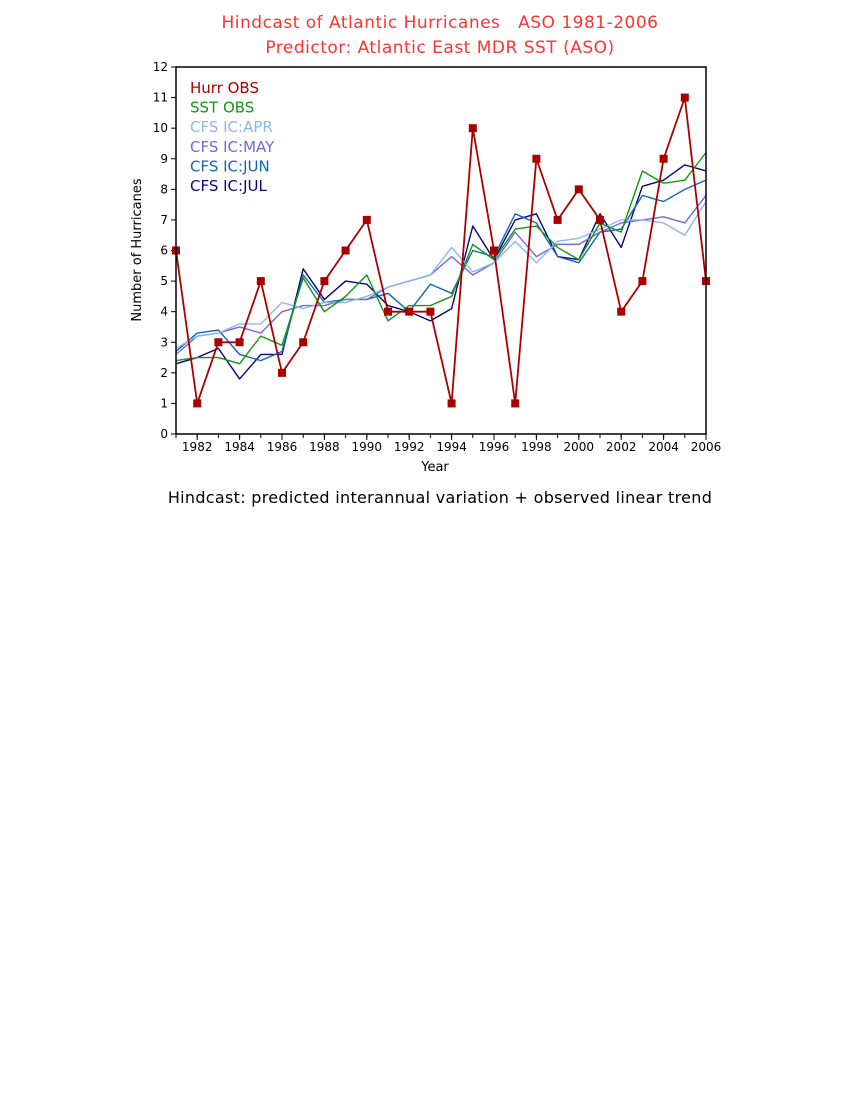  Describe the element at coordinates (536, 447) in the screenshot. I see `x-tick-label: 1998` at that location.